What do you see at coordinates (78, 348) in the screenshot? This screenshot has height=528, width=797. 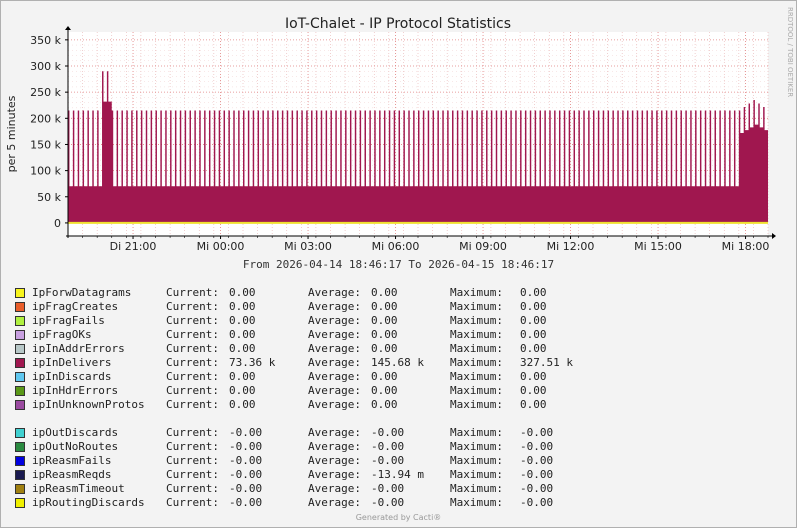 I see `legend-series-name: ipInAddrErrors` at bounding box center [78, 348].